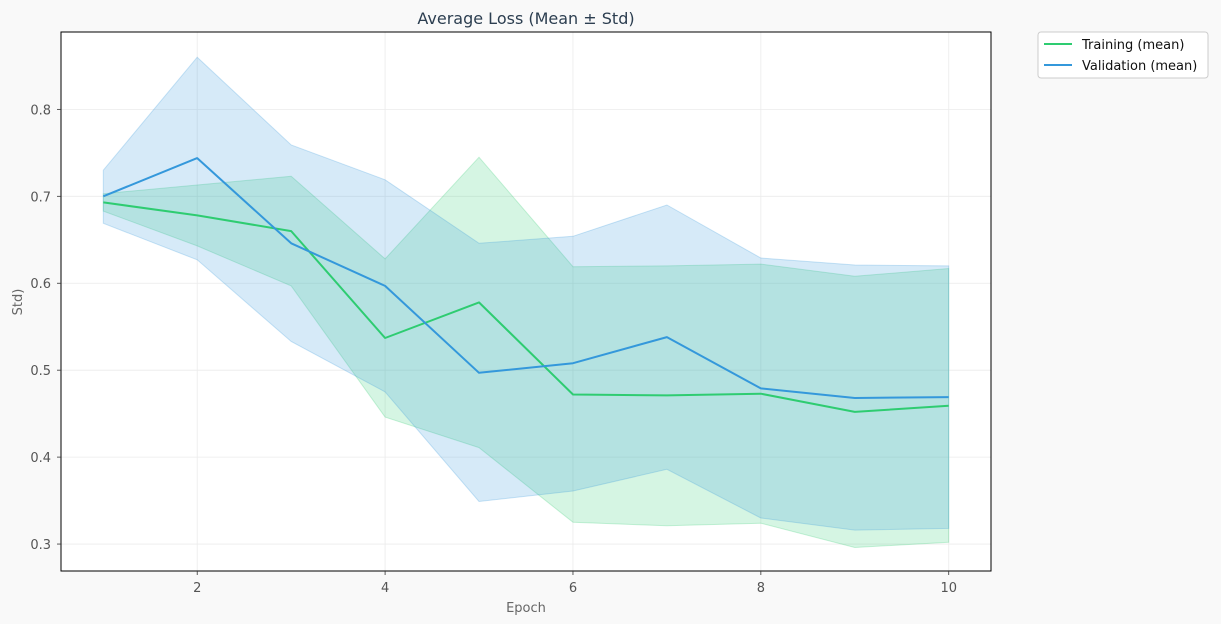 Image resolution: width=1221 pixels, height=624 pixels. What do you see at coordinates (525, 18) in the screenshot?
I see `chart-title: Average Loss (Mean ± Std)` at bounding box center [525, 18].